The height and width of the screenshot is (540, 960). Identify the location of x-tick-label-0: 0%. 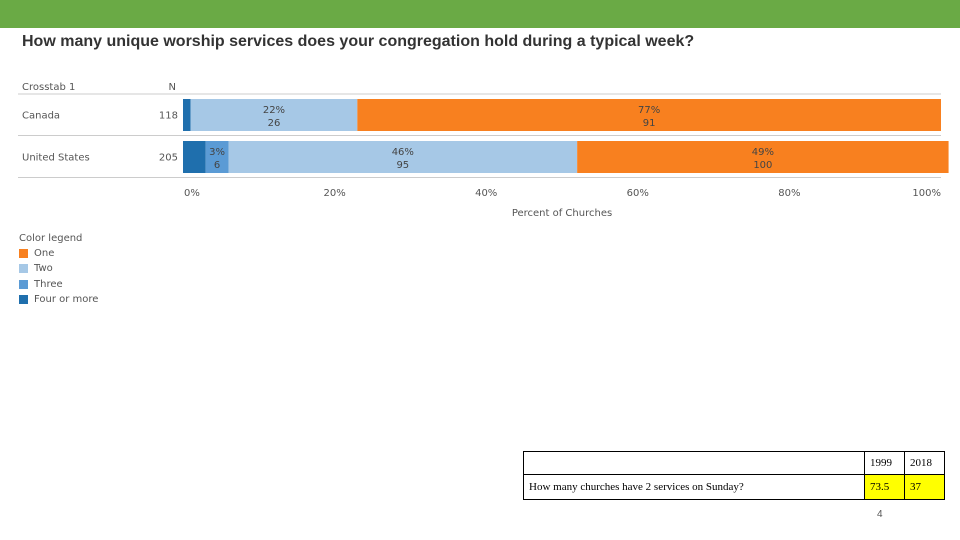
(192, 193).